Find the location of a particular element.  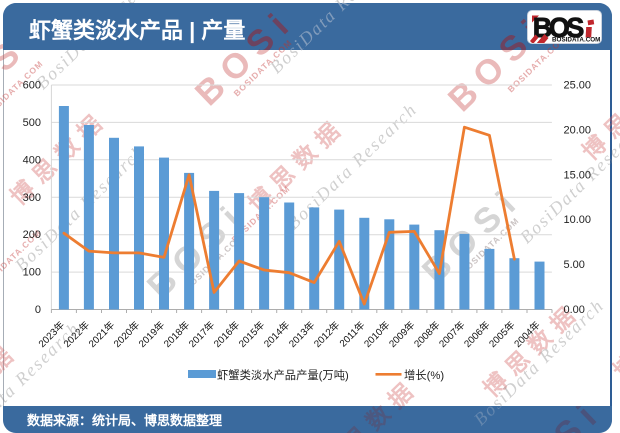

svg-text: 2006年 is located at coordinates (477, 334).